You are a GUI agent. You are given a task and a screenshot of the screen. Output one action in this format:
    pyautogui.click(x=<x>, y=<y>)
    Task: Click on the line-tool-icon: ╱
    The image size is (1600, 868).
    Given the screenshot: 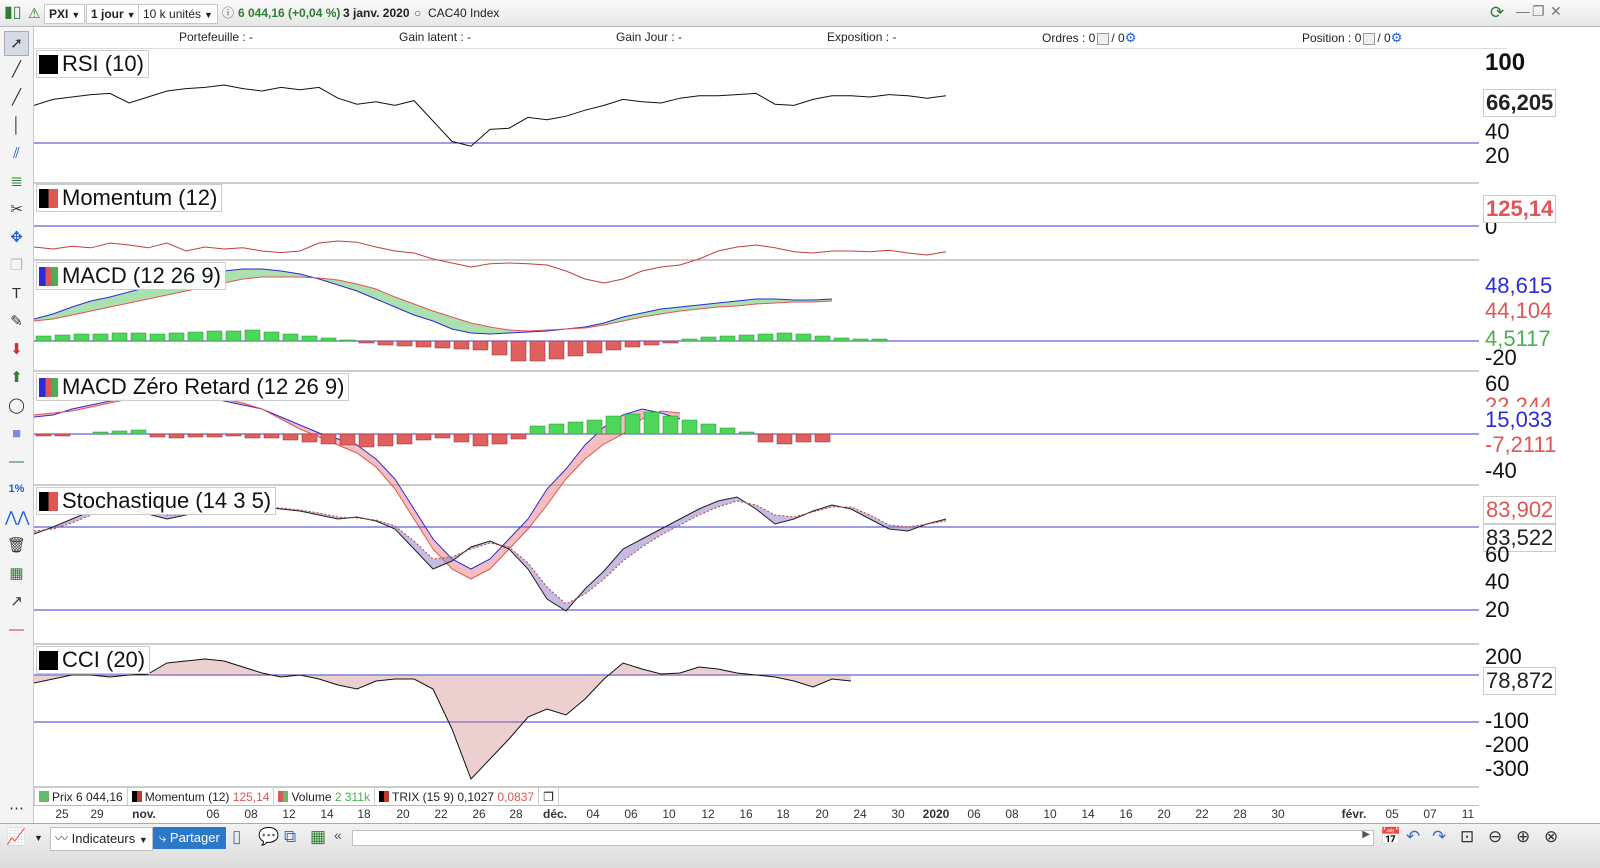 What is the action you would take?
    pyautogui.click(x=16, y=97)
    